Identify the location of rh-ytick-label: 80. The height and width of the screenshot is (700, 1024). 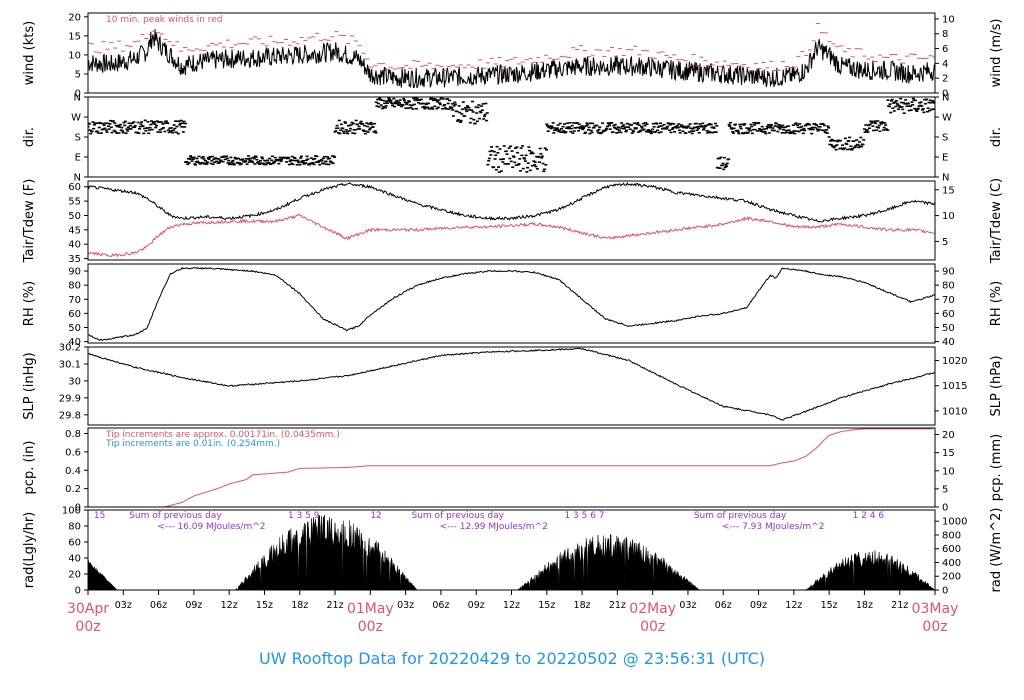
(74, 286).